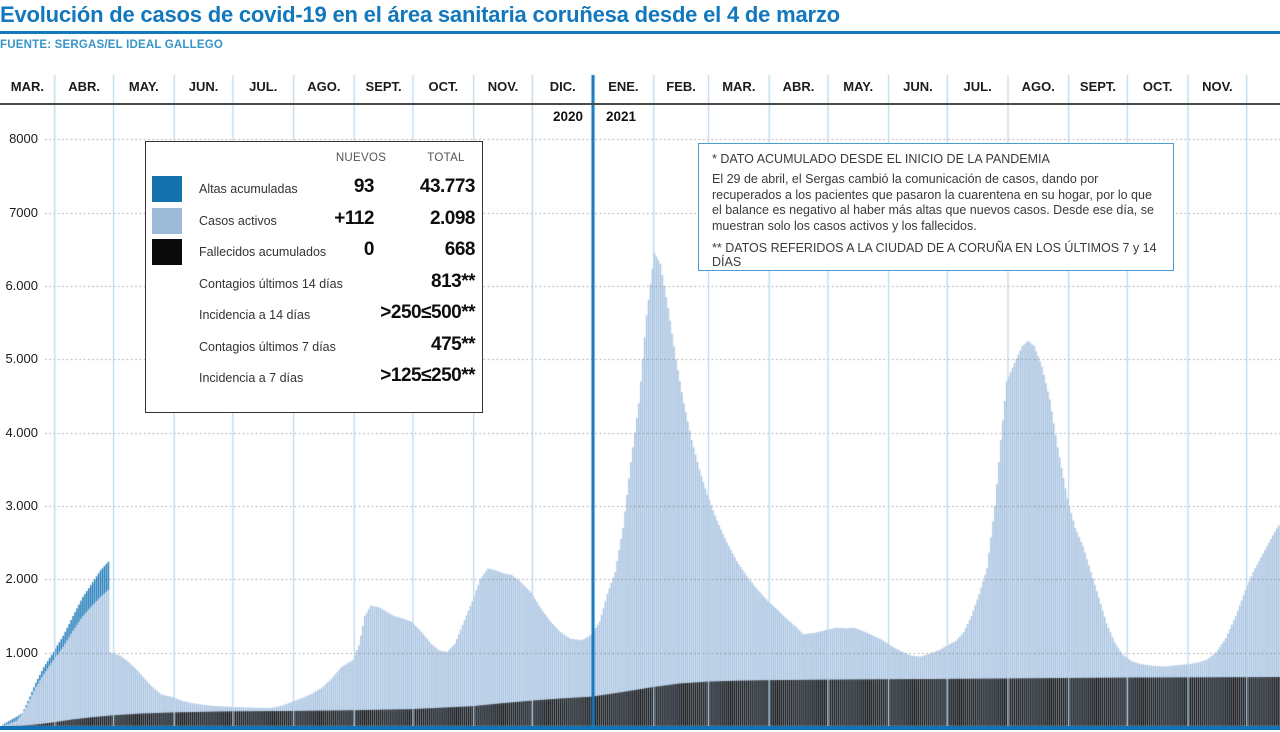 This screenshot has width=1280, height=732. What do you see at coordinates (364, 186) in the screenshot?
I see `legend-nuevos-value: 93` at bounding box center [364, 186].